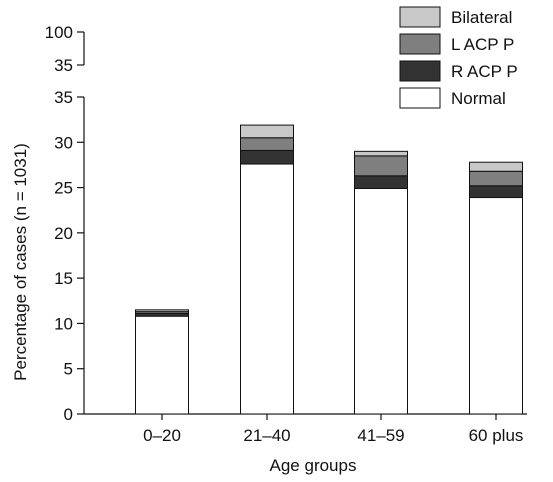  What do you see at coordinates (63, 65) in the screenshot?
I see `y-break-tick-label: 35` at bounding box center [63, 65].